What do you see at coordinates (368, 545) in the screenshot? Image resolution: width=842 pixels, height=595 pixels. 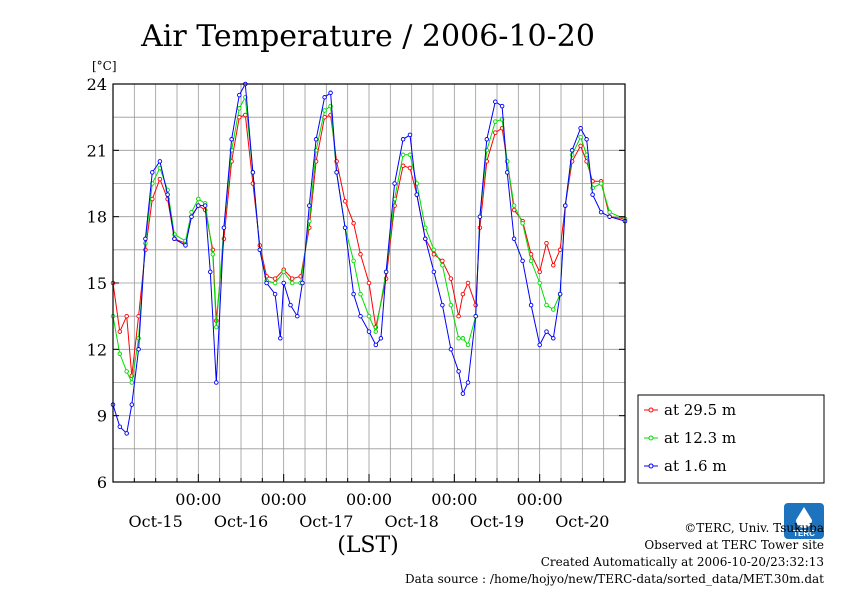 I see `x-axis-label: (LST)` at bounding box center [368, 545].